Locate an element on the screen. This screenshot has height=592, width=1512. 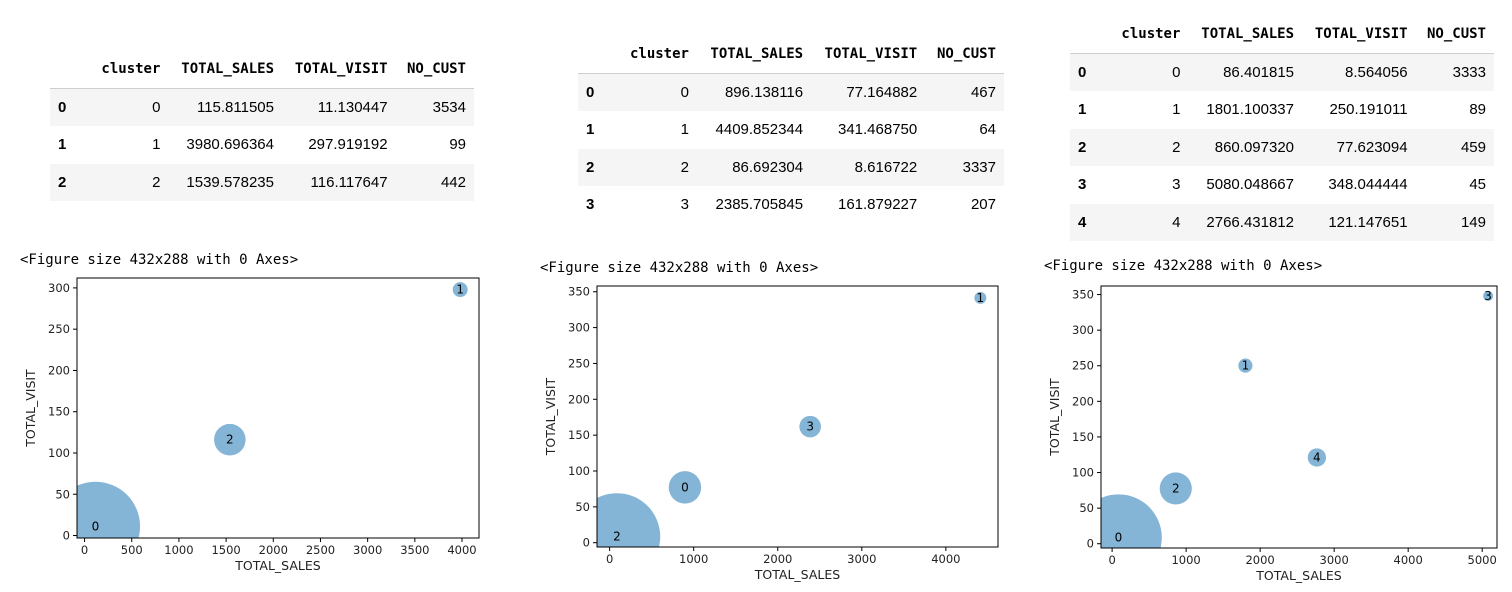
x-tick-label: 3500 is located at coordinates (414, 550).